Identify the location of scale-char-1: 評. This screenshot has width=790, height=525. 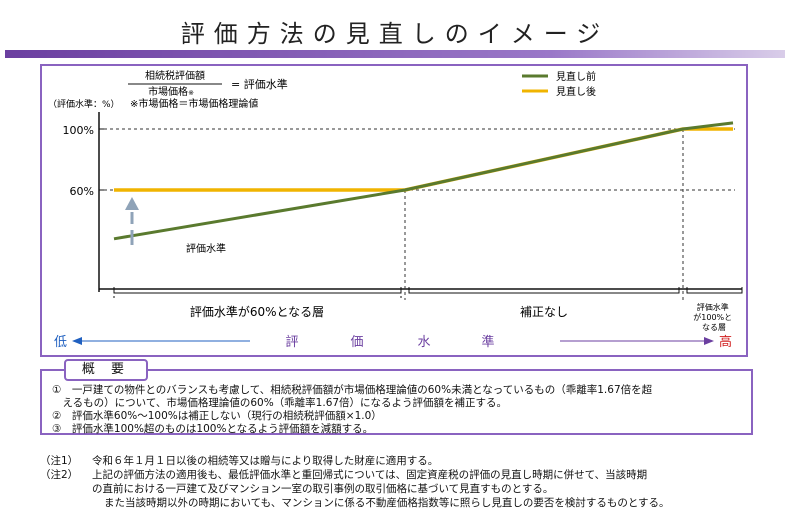
(291, 342).